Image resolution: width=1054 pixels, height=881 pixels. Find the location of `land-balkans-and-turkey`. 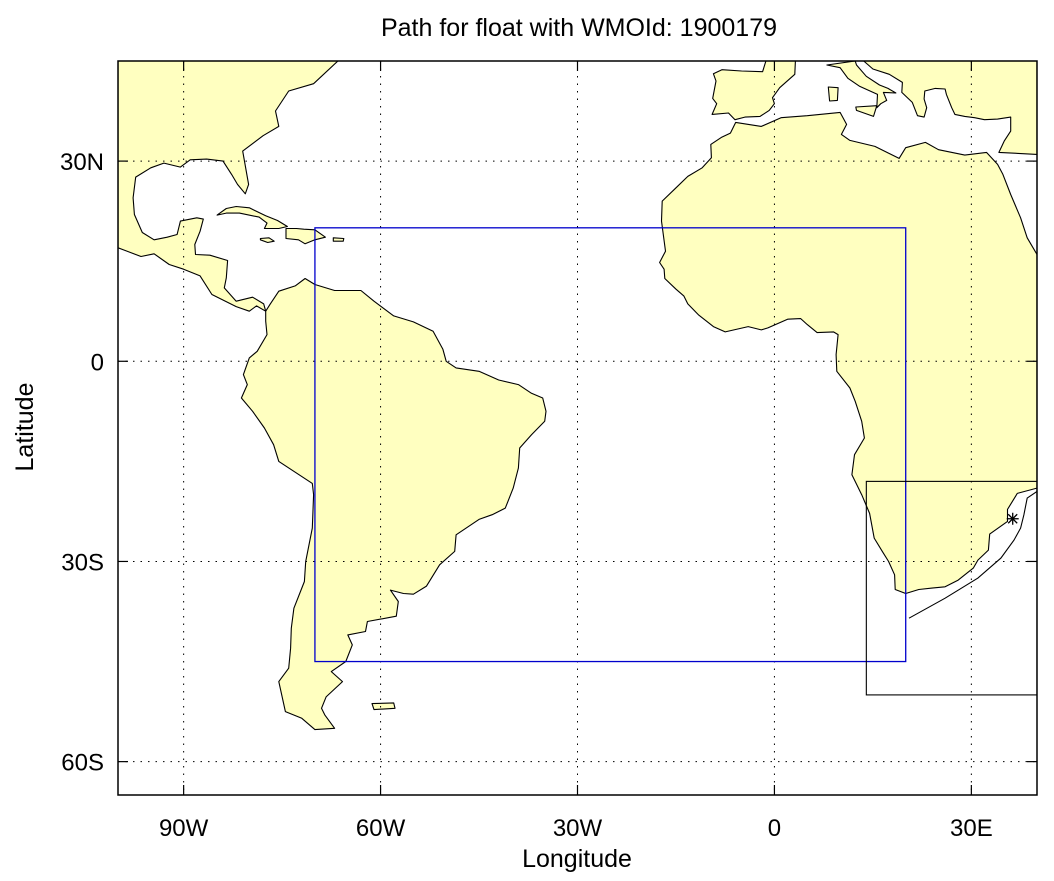

land-balkans-and-turkey is located at coordinates (950, 108).